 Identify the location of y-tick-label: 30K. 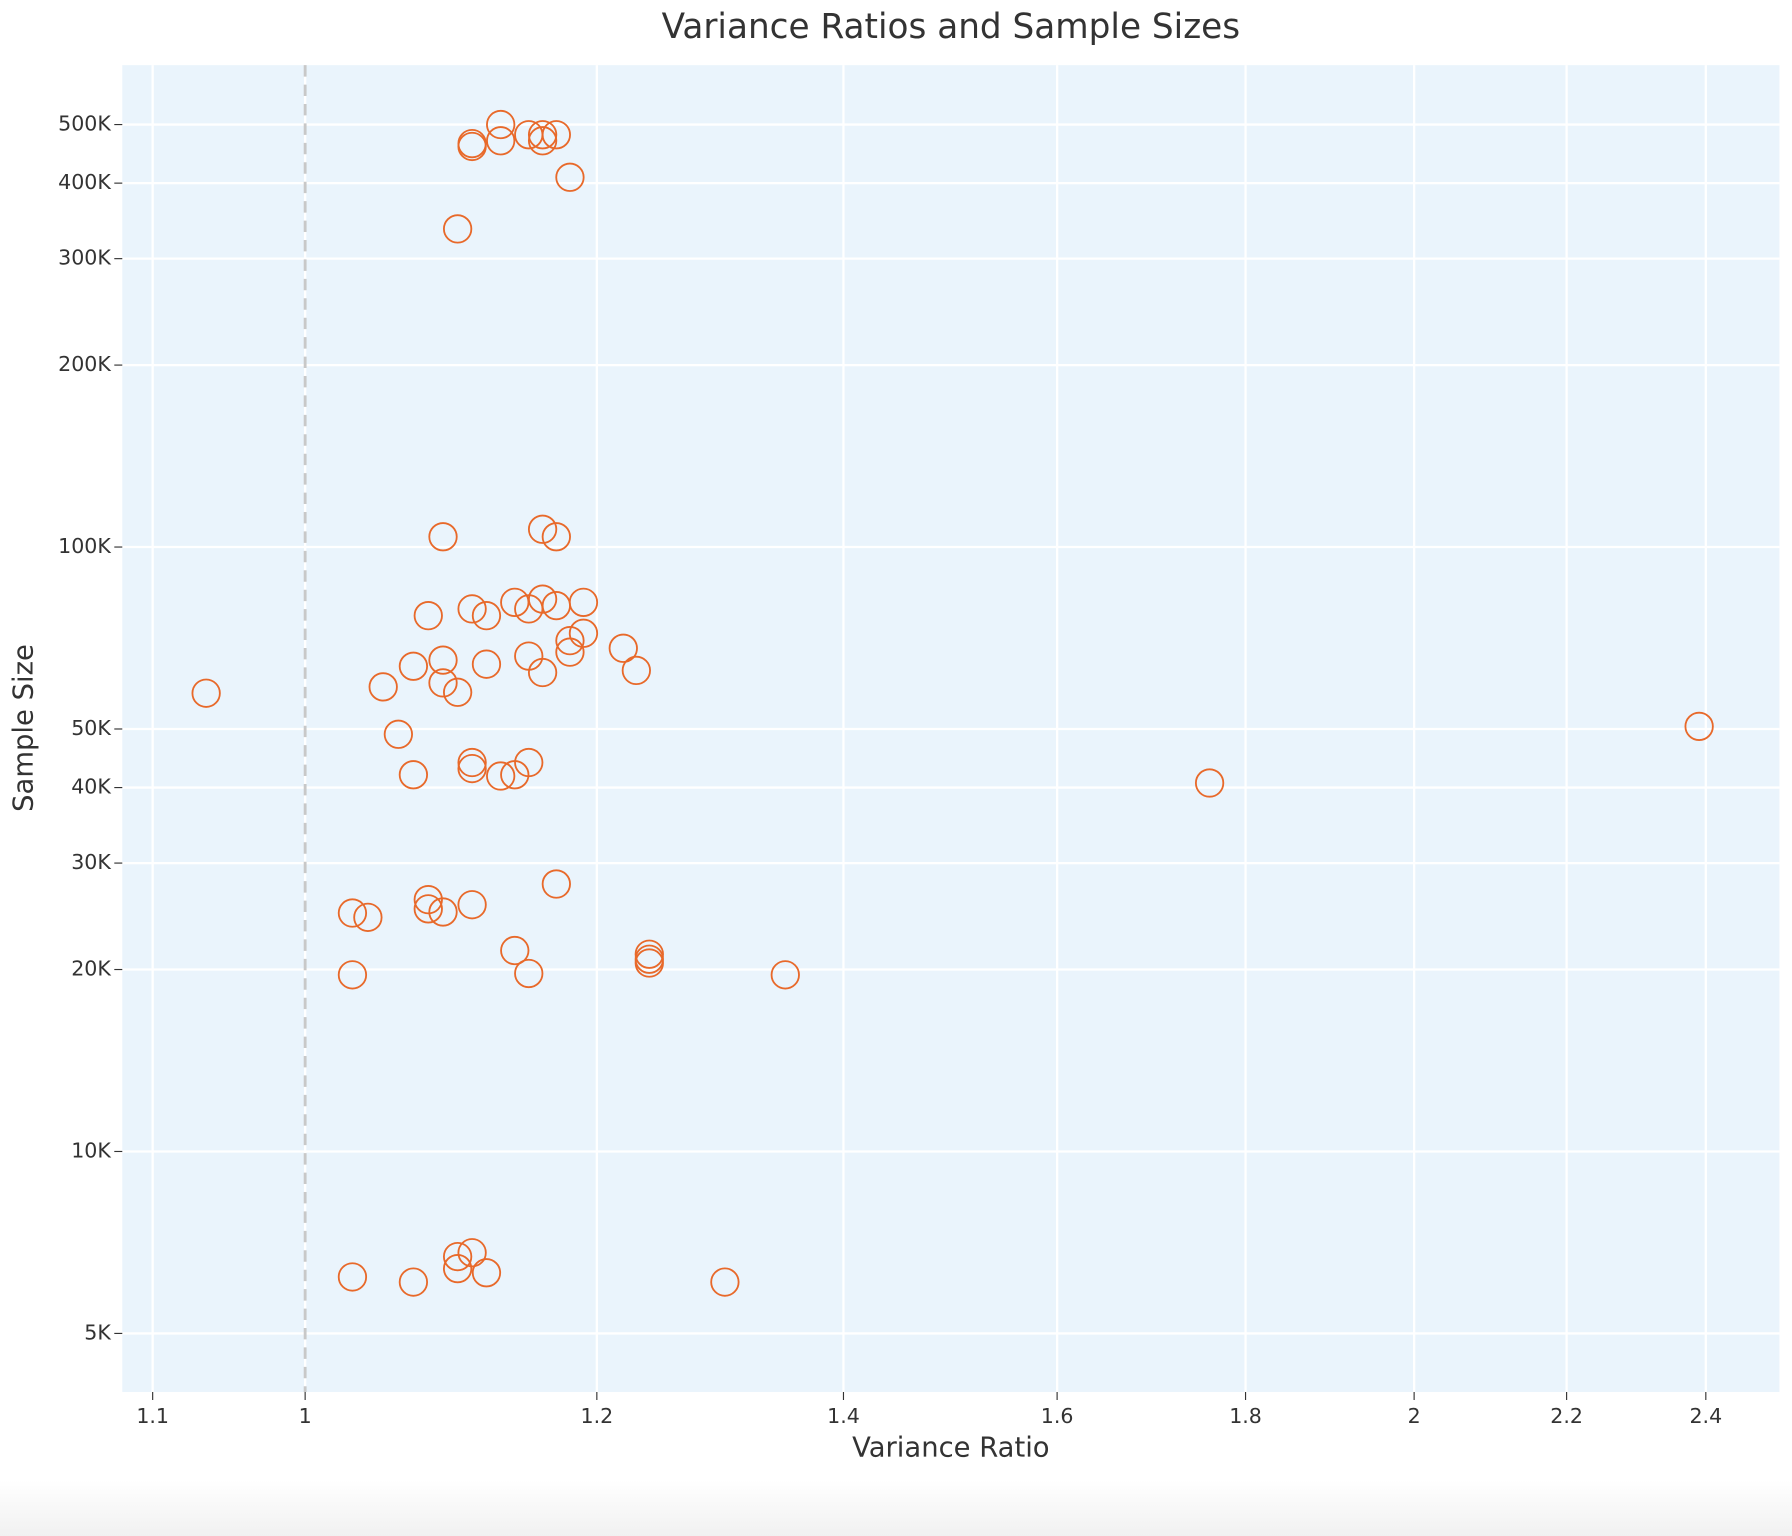
(91, 862).